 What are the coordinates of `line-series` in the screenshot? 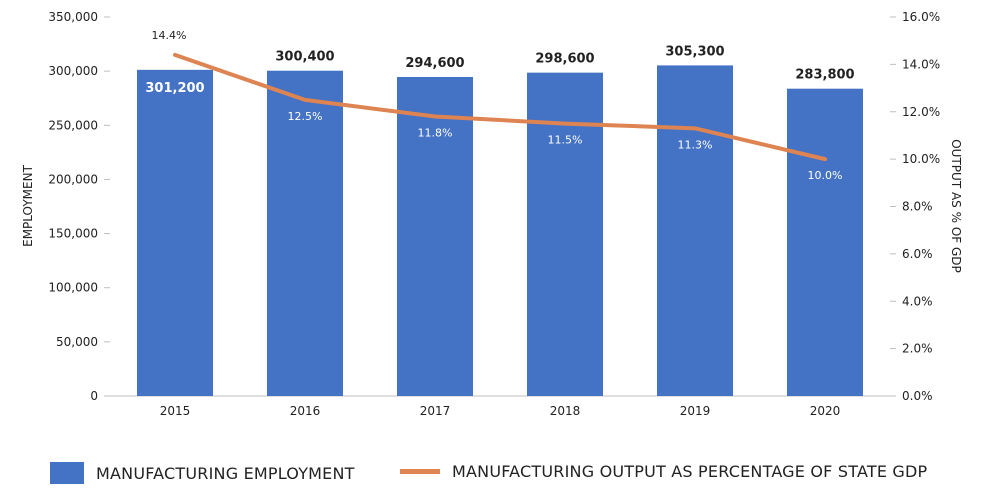 It's located at (500, 107).